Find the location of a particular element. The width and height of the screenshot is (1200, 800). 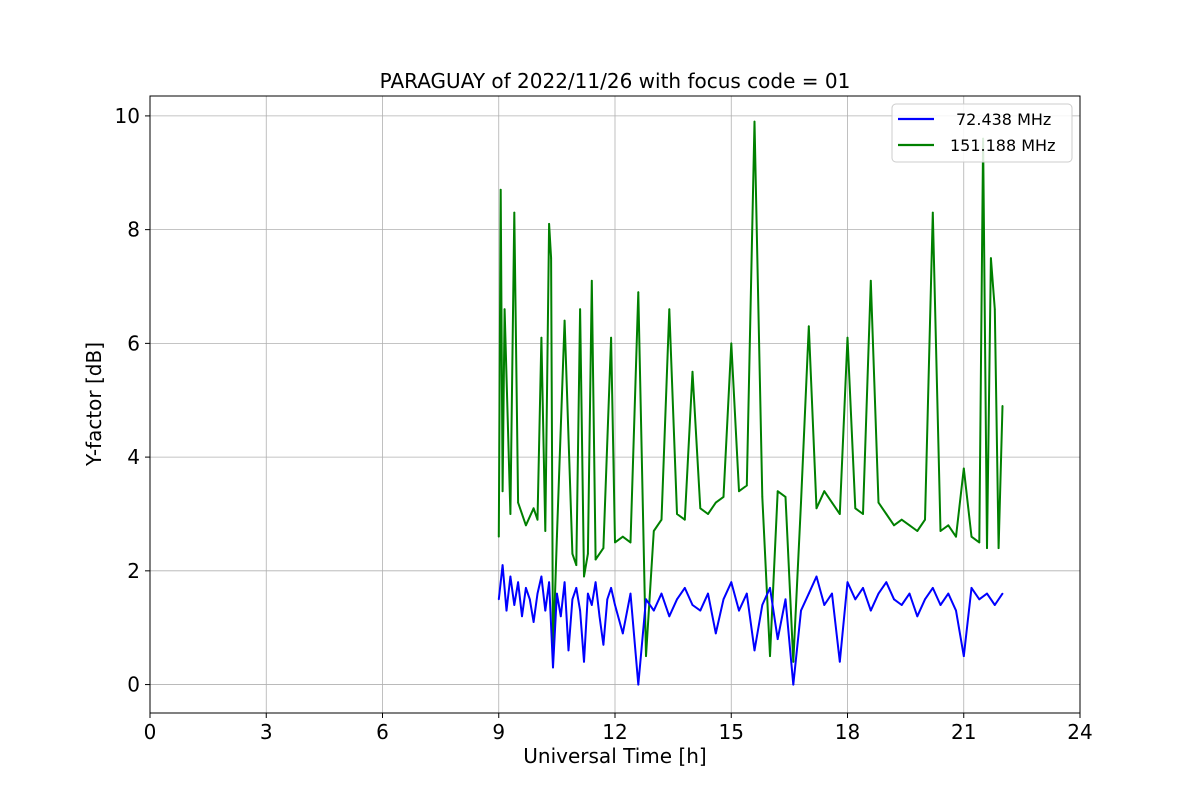

x-tick-label: 6 is located at coordinates (382, 732).